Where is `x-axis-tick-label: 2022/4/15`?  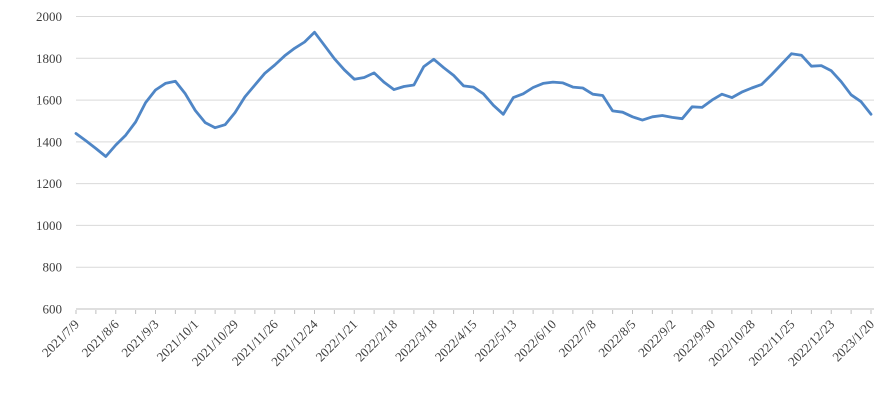 x-axis-tick-label: 2022/4/15 is located at coordinates (456, 341).